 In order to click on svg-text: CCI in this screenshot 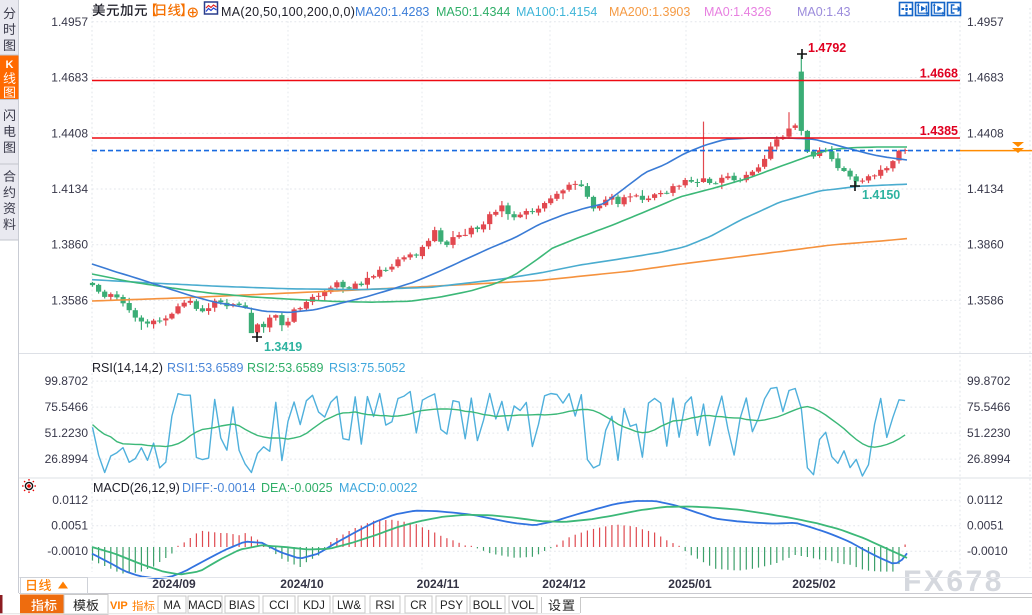, I will do `click(279, 606)`.